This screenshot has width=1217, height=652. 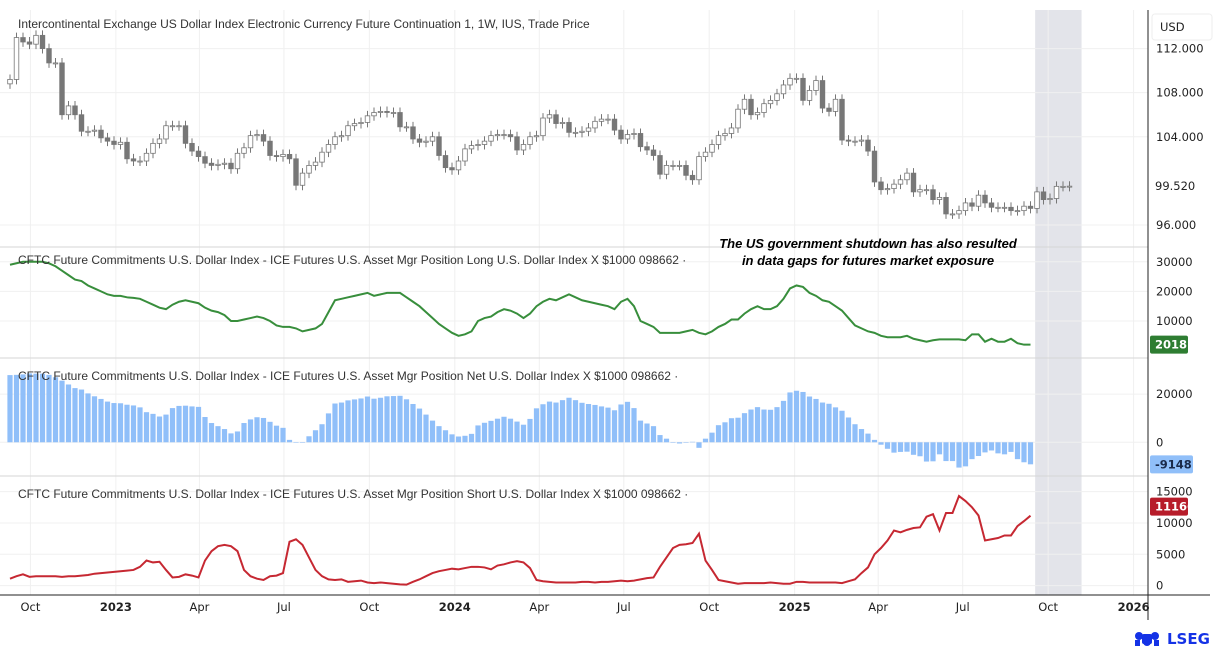 What do you see at coordinates (623, 607) in the screenshot?
I see `x-tick-label: Jul` at bounding box center [623, 607].